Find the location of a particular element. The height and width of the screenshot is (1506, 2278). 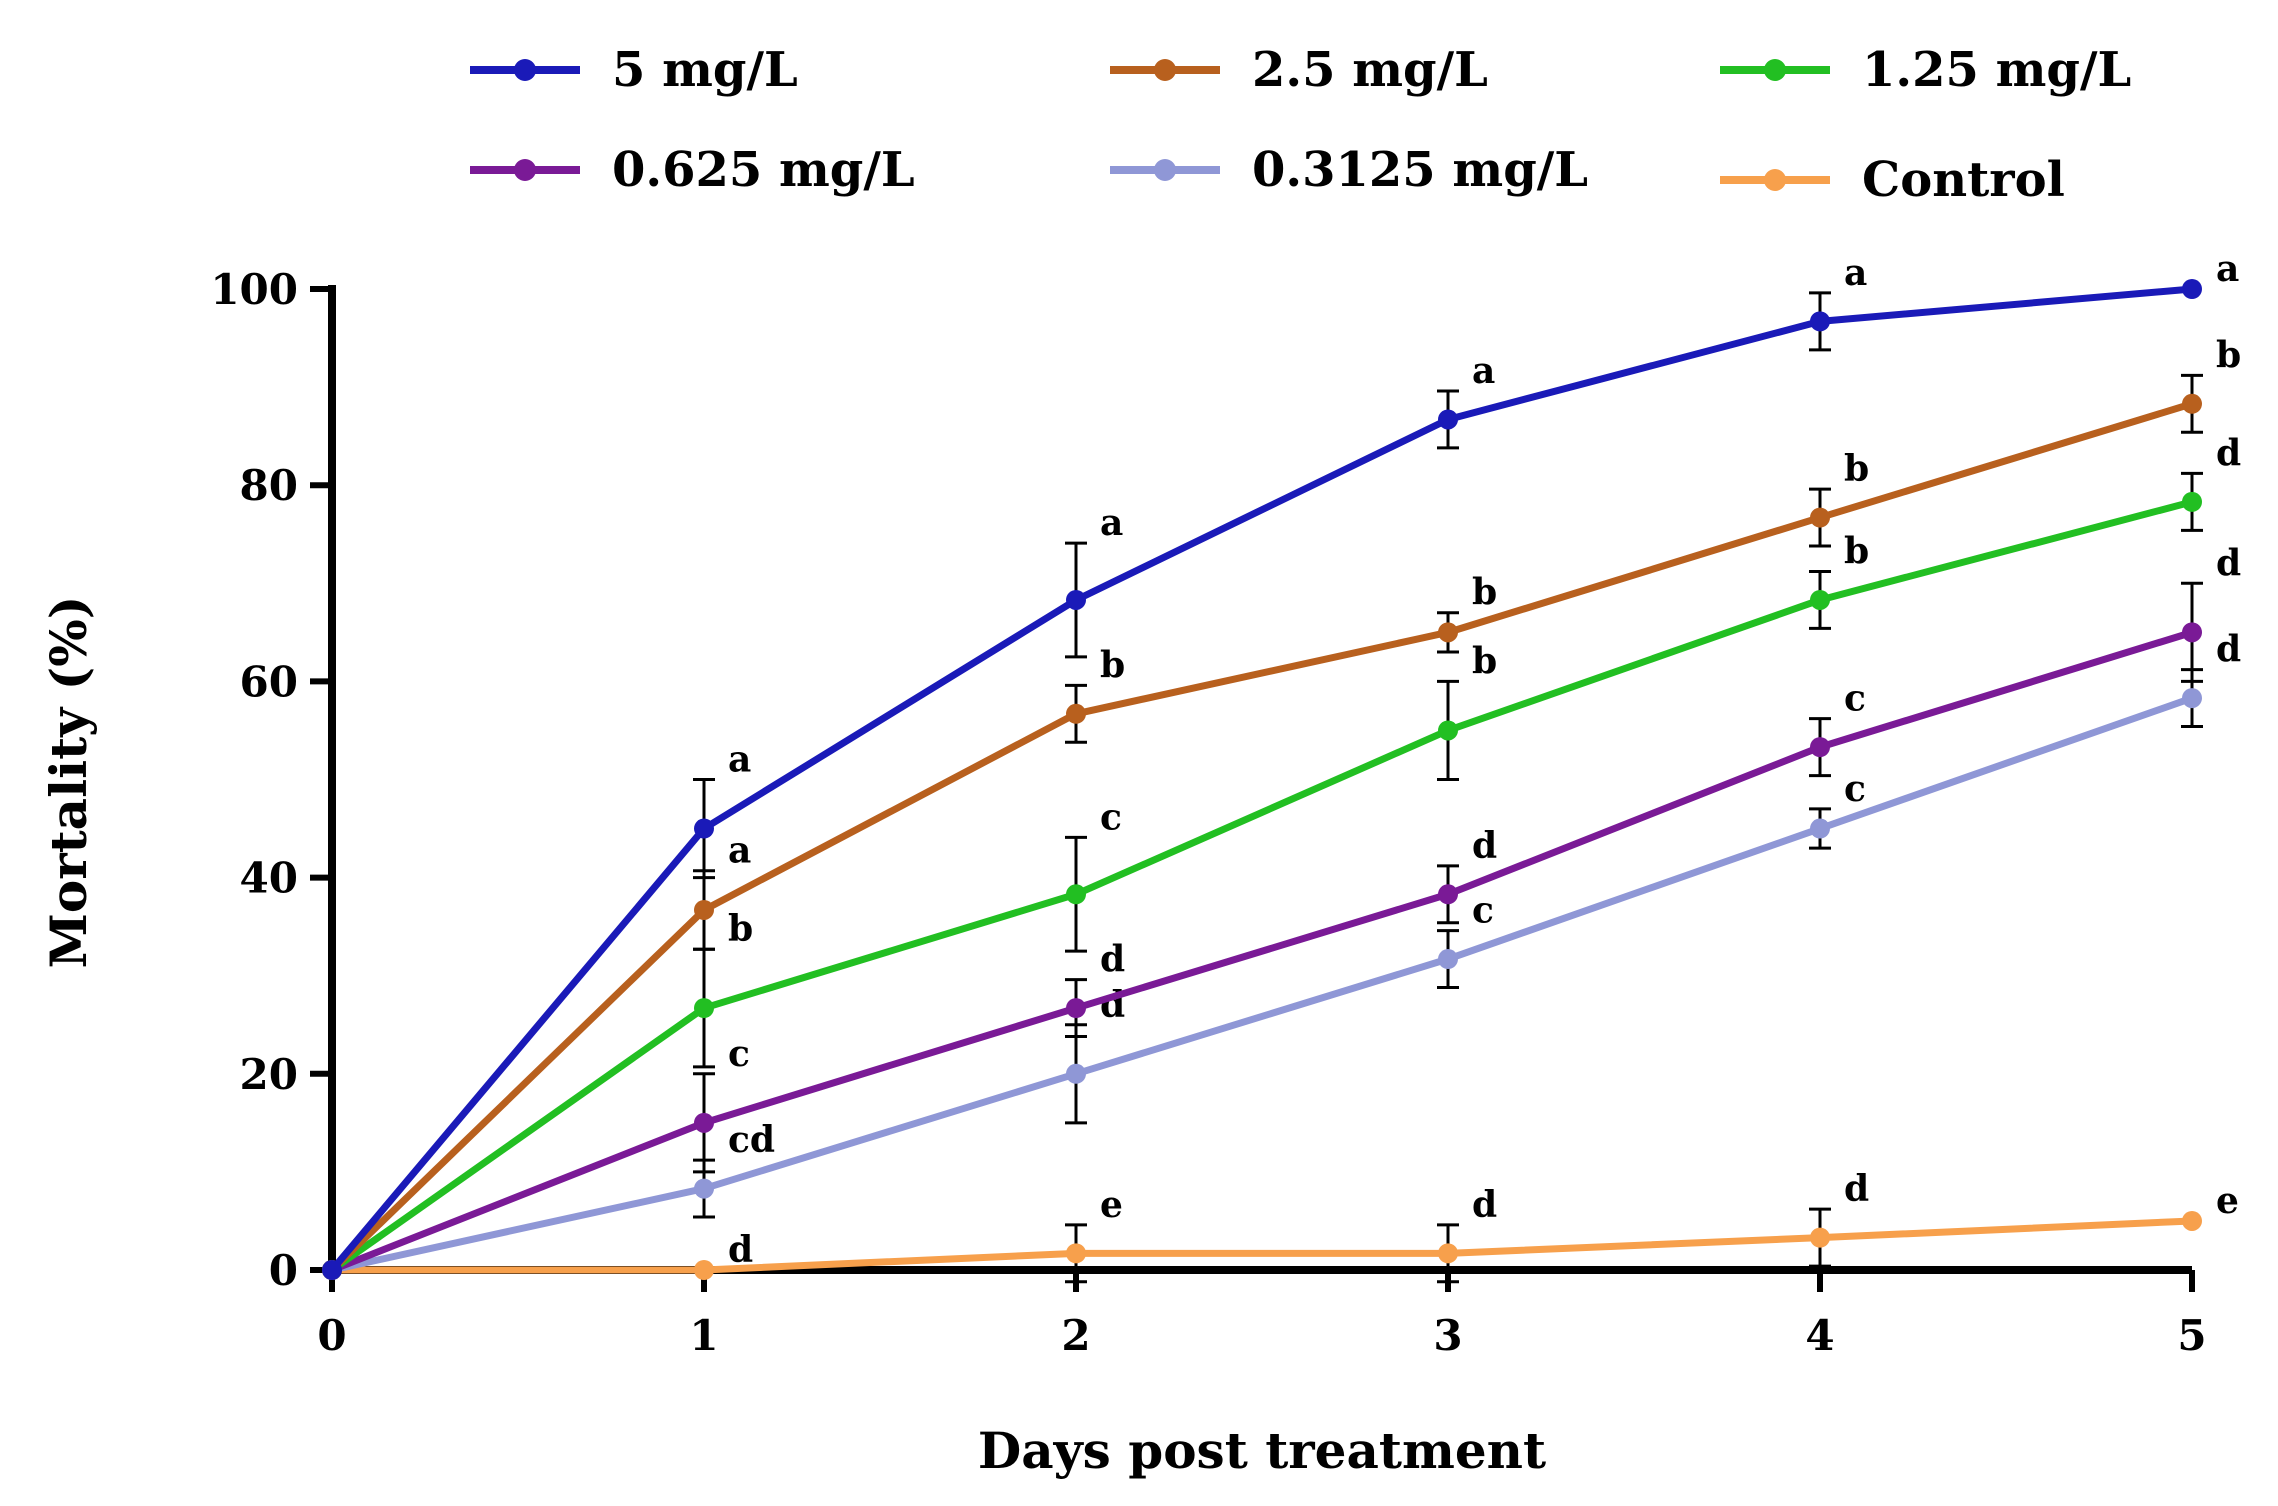

legend-item-5-mgl: 5 mg/L is located at coordinates (629, 70).